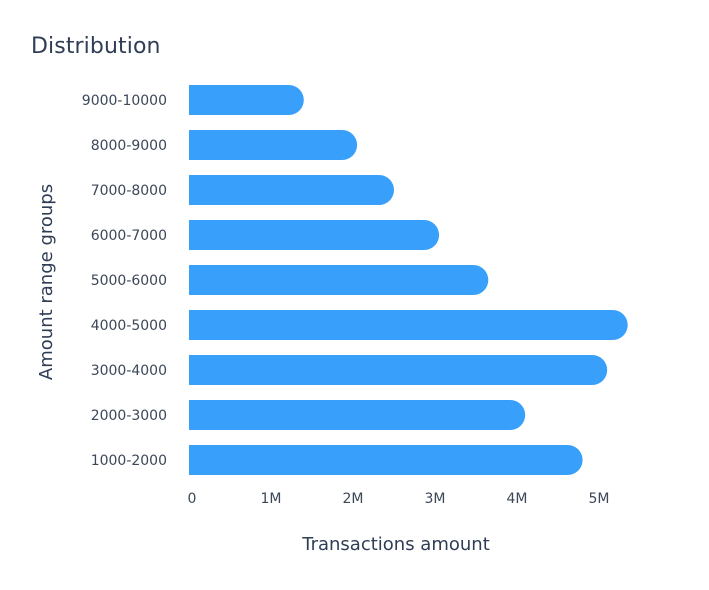 The image size is (709, 590). Describe the element at coordinates (599, 499) in the screenshot. I see `x-tick-label: 5M` at that location.